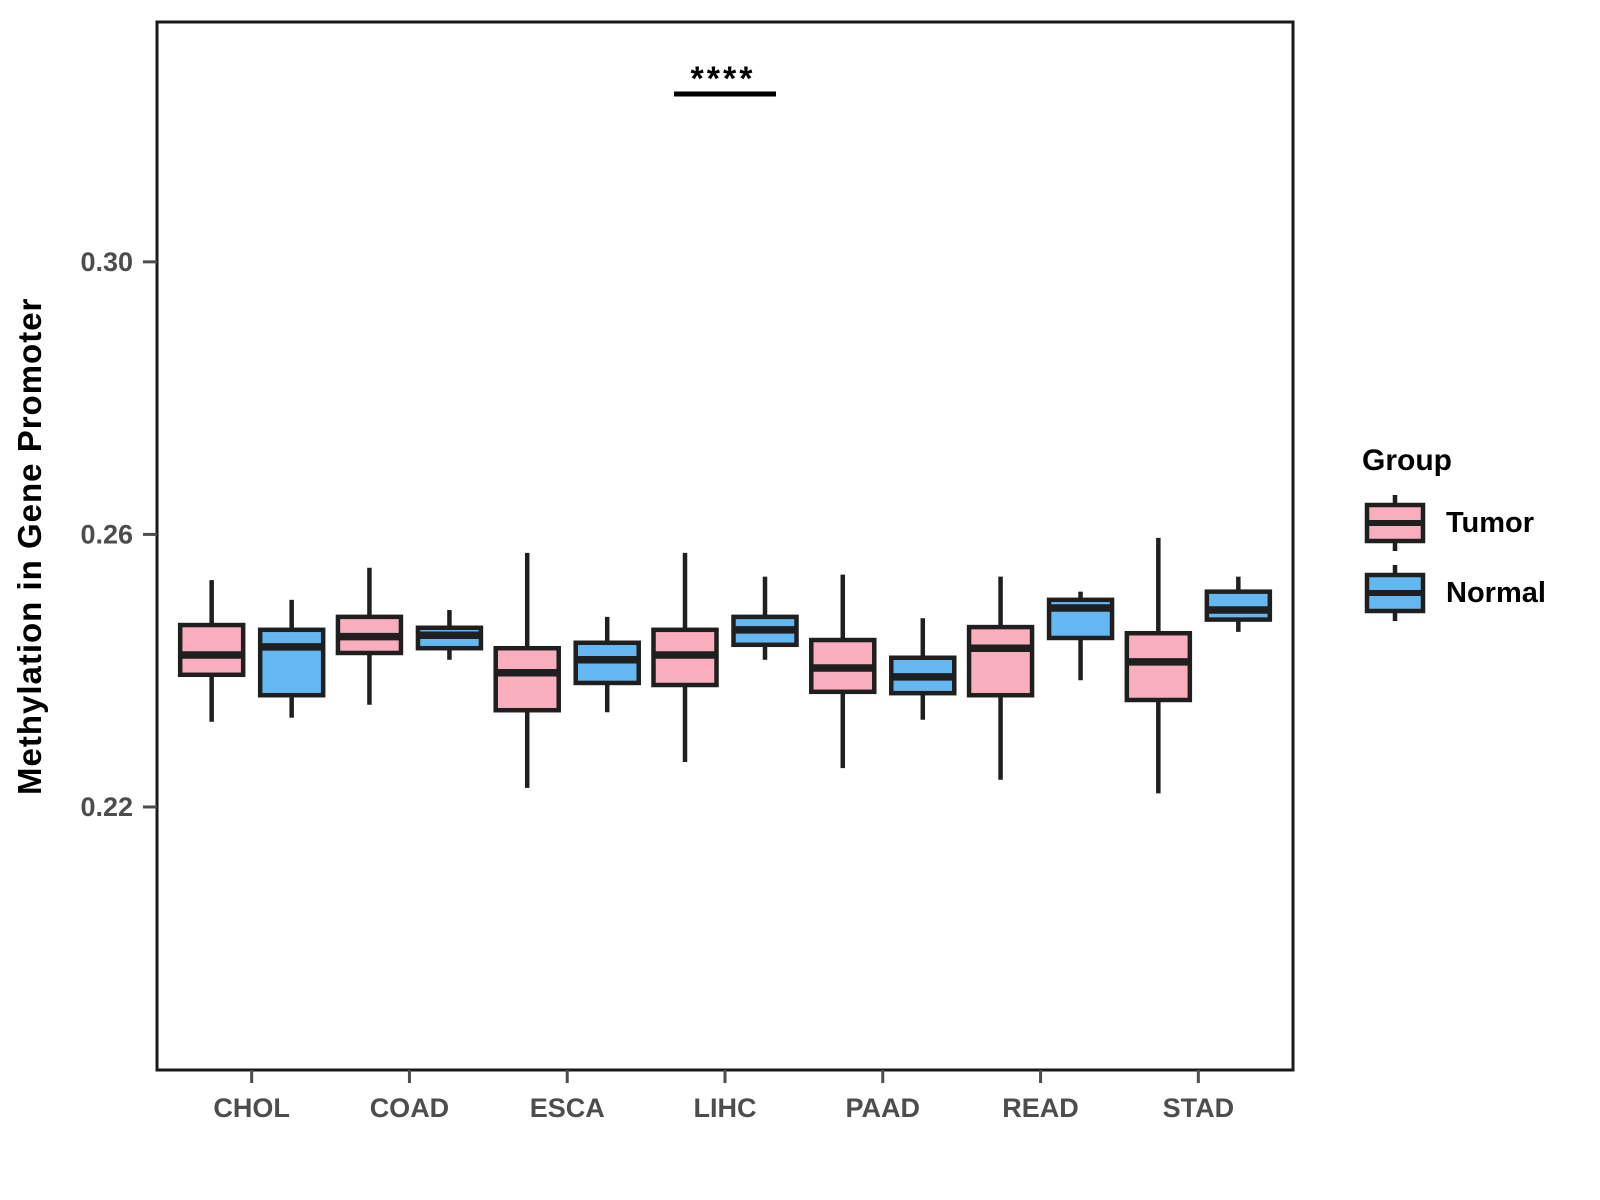 The width and height of the screenshot is (1600, 1200). Describe the element at coordinates (567, 1108) in the screenshot. I see `x-tick-label-esca: ESCA` at that location.